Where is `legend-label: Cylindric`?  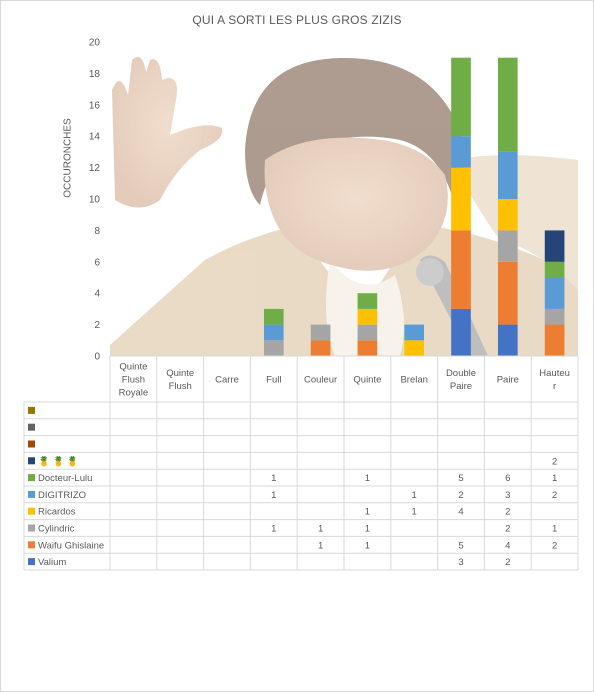 legend-label: Cylindric is located at coordinates (56, 529).